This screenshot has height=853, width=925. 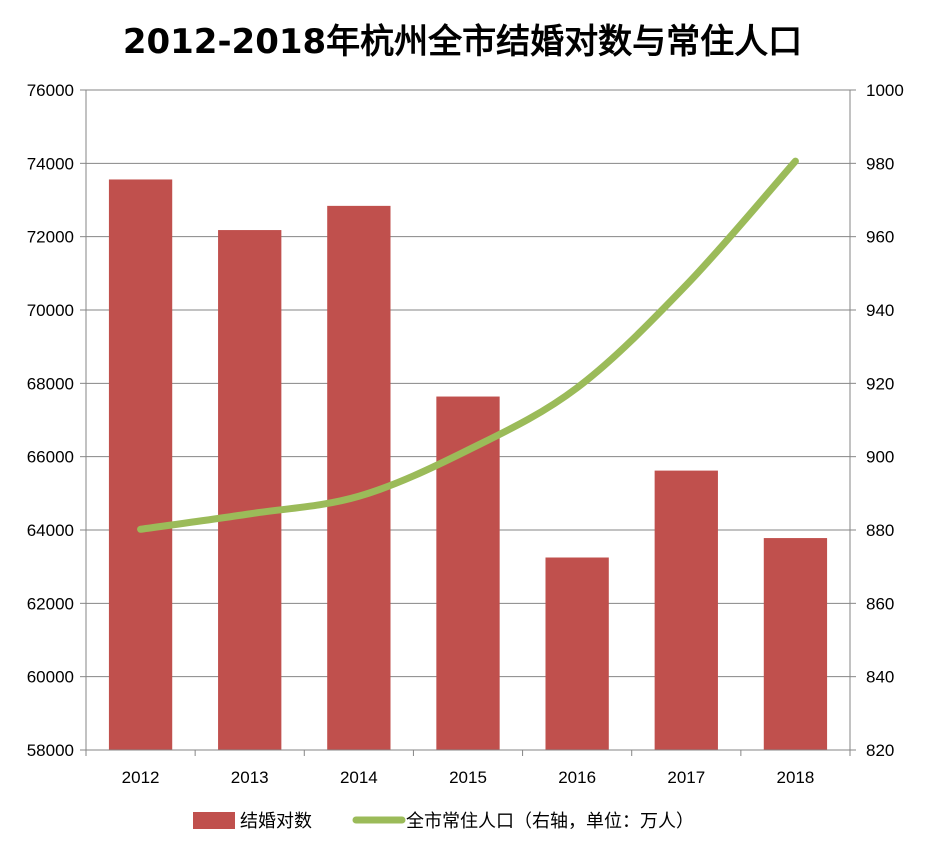 I want to click on left-axis-tick-label: 62000, so click(x=50, y=603).